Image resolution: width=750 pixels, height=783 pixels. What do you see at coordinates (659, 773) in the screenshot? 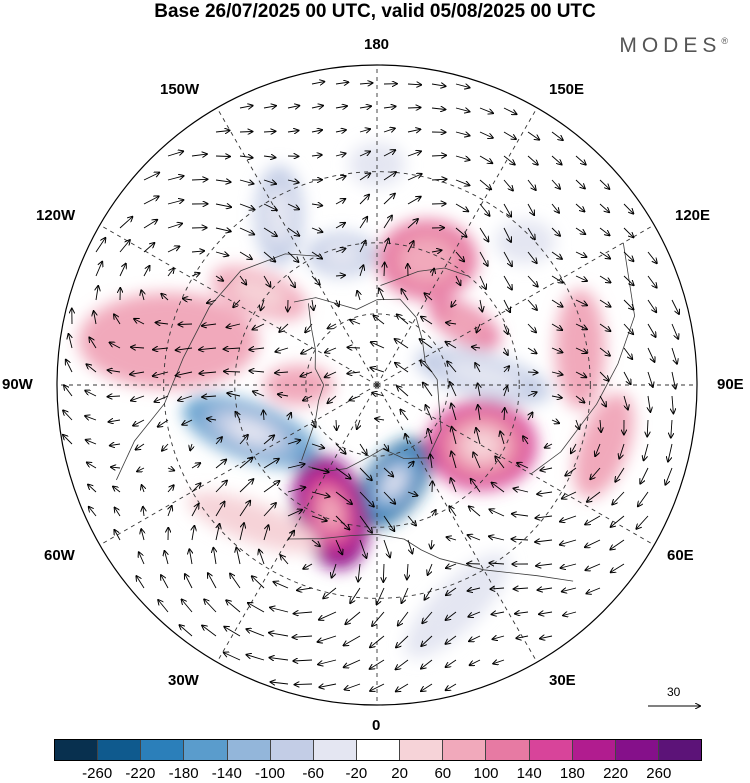
I see `colorbar-tick-label: 260` at bounding box center [659, 773].